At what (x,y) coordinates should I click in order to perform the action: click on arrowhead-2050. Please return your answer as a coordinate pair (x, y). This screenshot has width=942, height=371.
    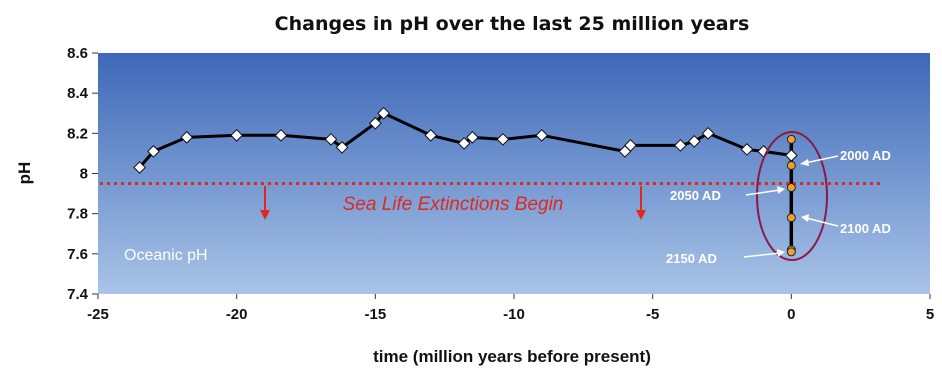
    Looking at the image, I should click on (781, 190).